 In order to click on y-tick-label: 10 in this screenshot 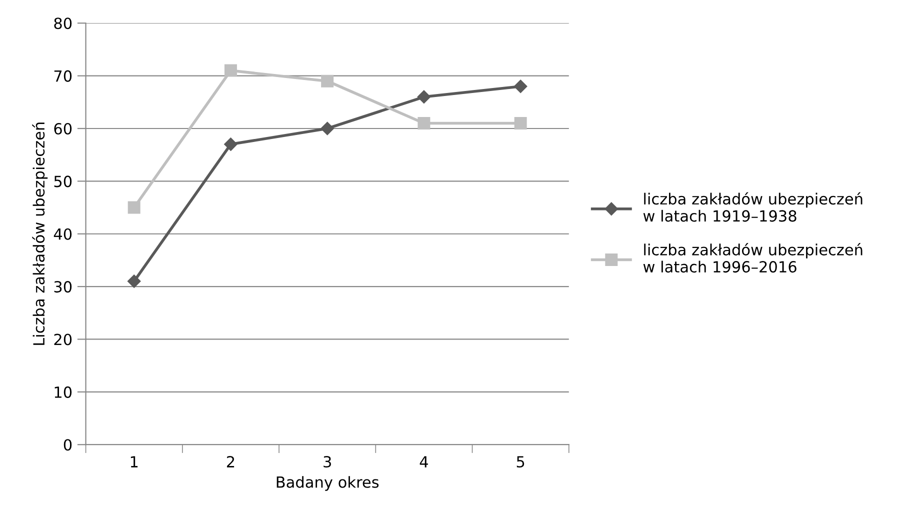, I will do `click(63, 392)`.